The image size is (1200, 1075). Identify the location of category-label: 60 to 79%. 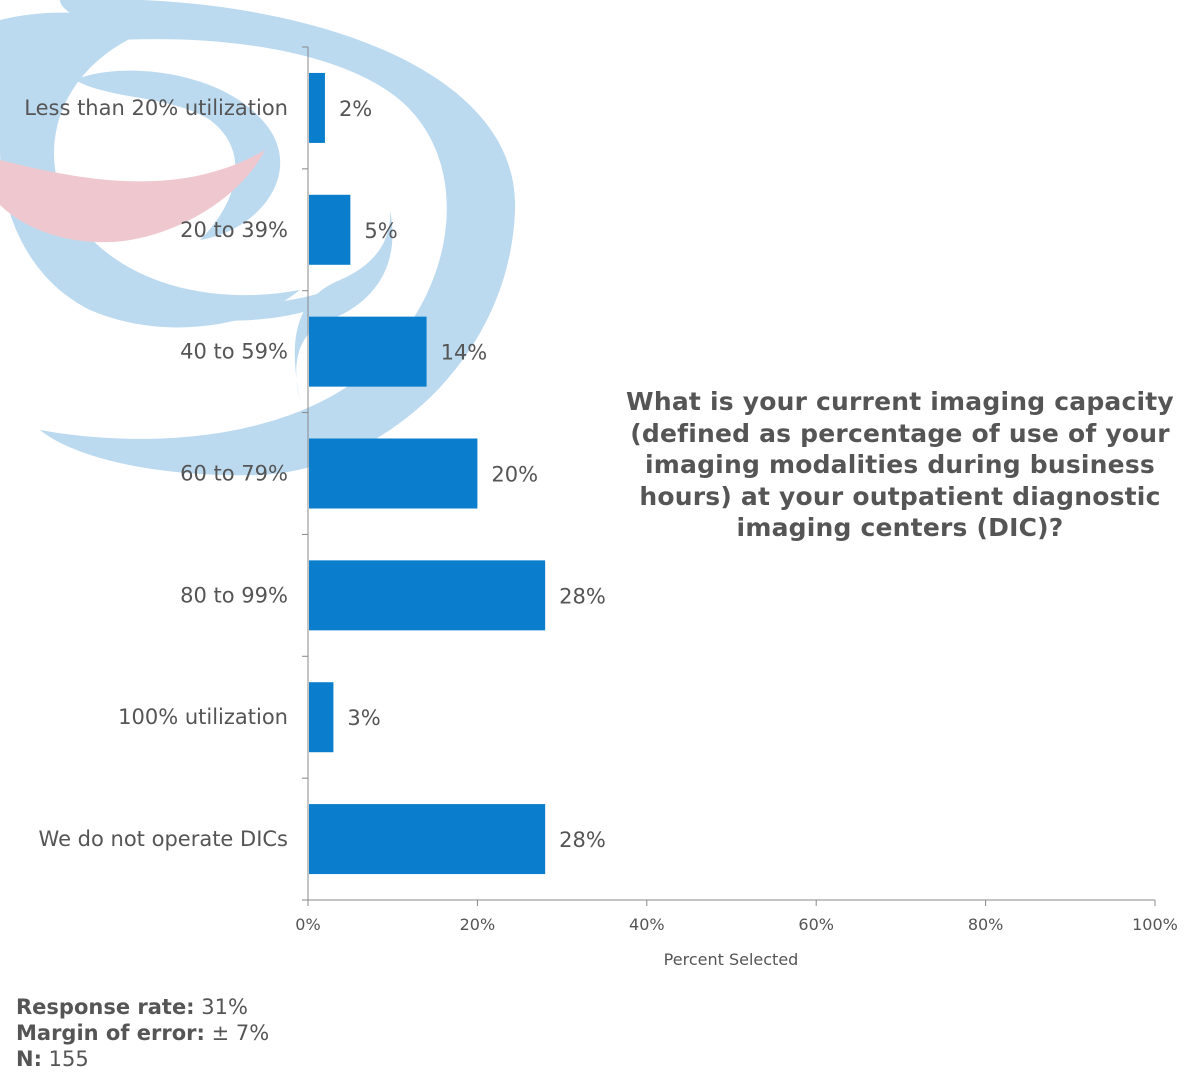
(234, 474).